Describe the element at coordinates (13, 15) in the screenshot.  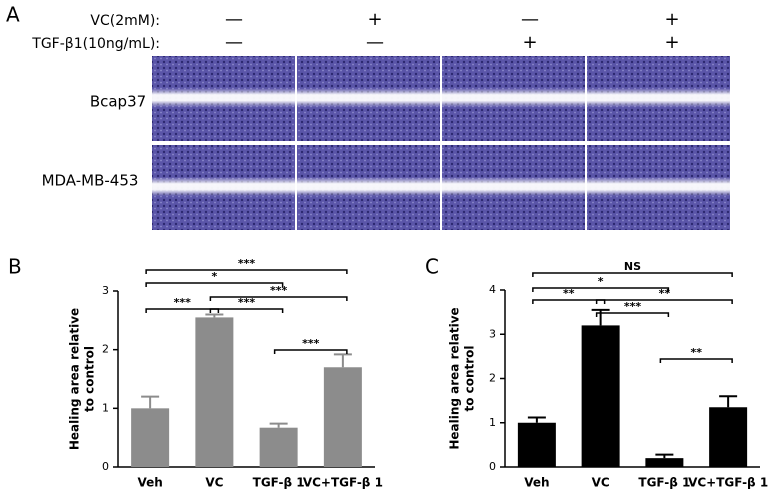
I see `panel-label: A` at that location.